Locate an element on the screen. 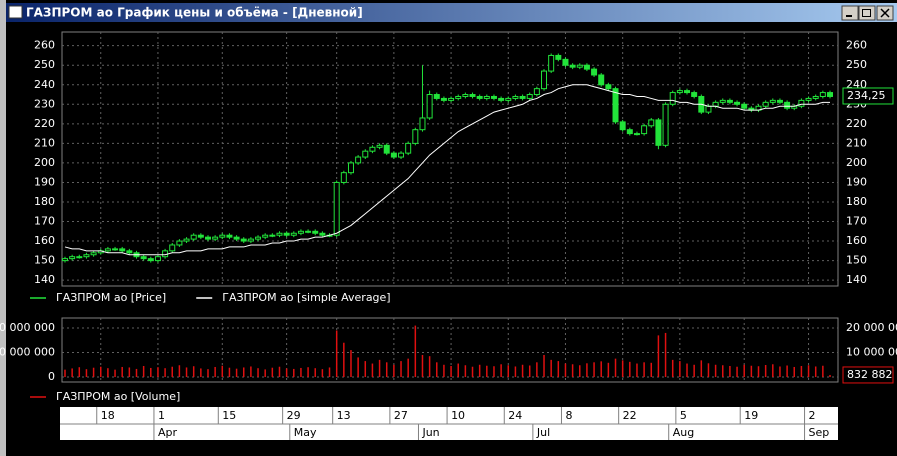 This screenshot has height=456, width=897. month-label: Jun is located at coordinates (430, 432).